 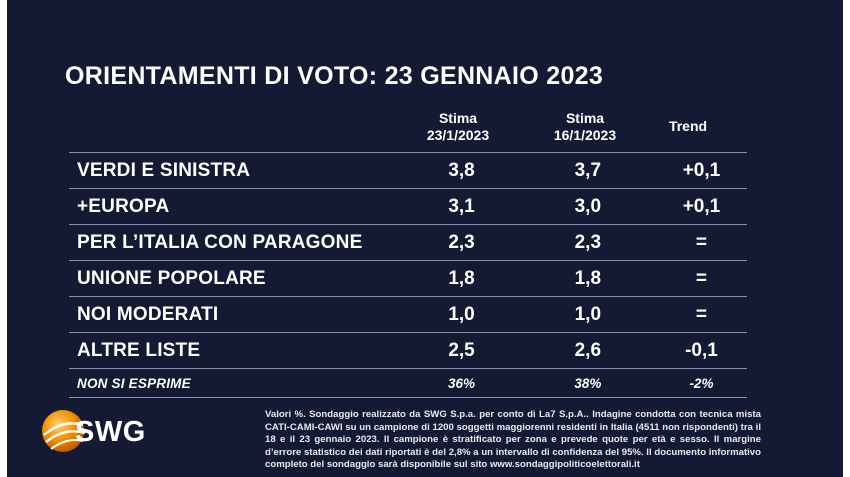 What do you see at coordinates (587, 170) in the screenshot?
I see `estimate-previous: 3,7` at bounding box center [587, 170].